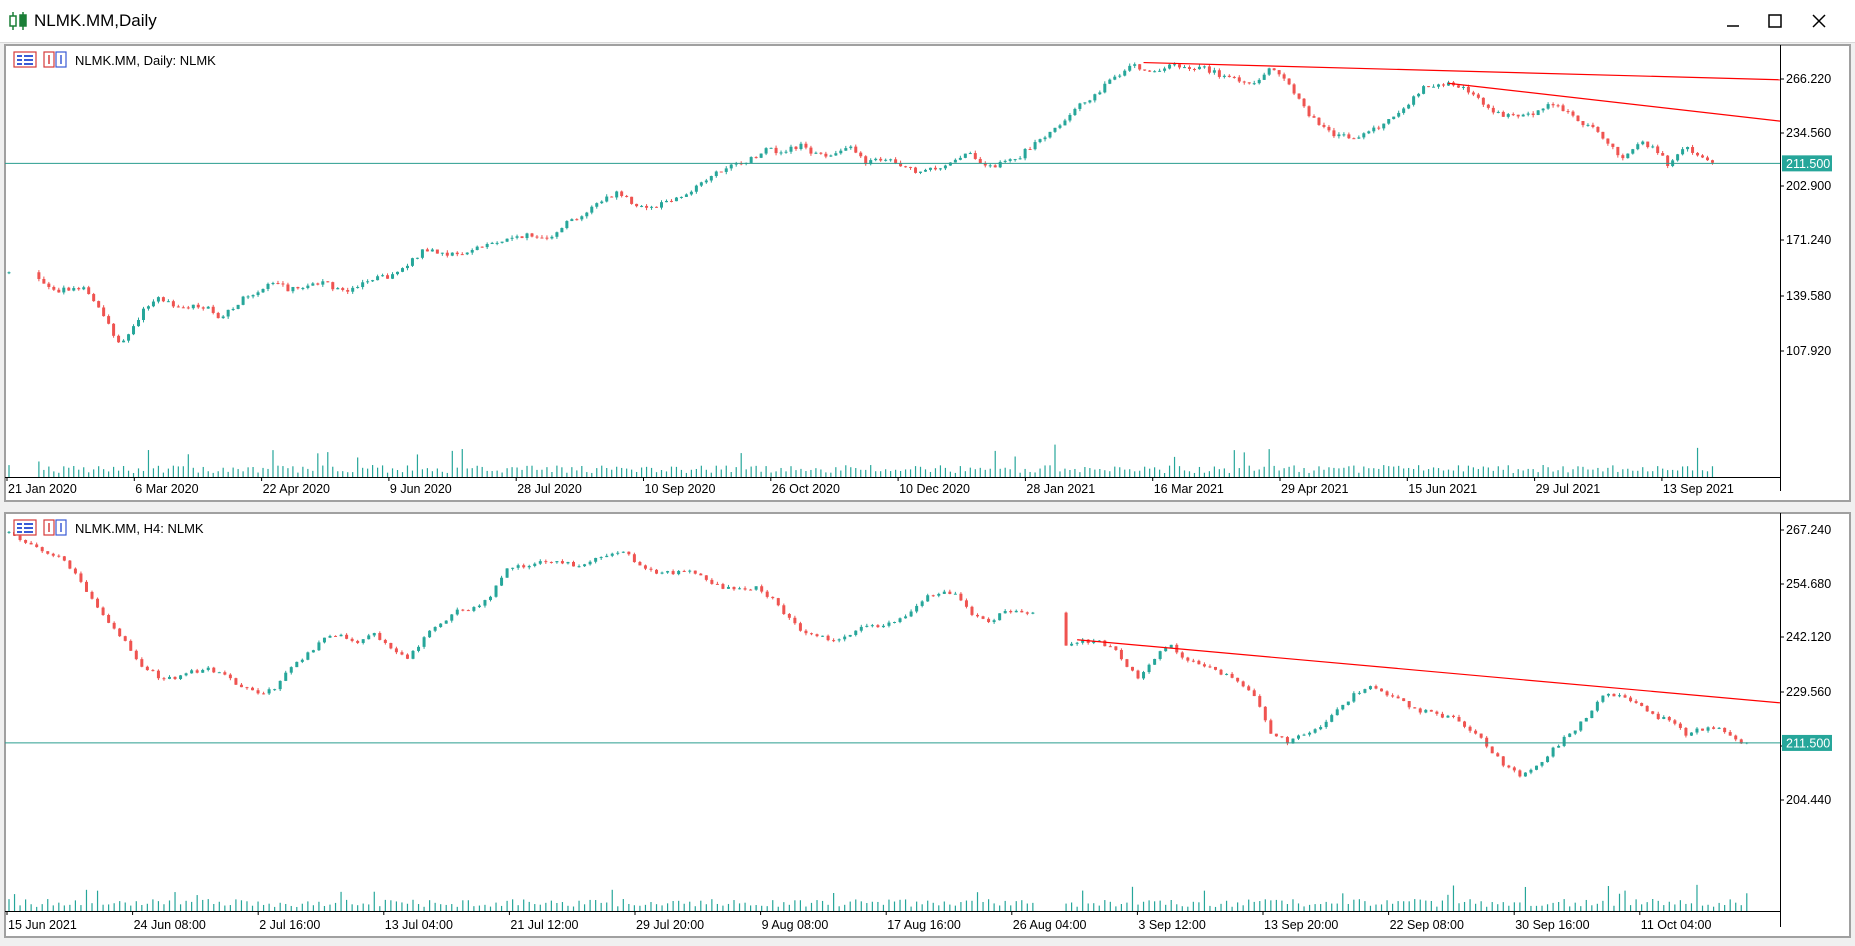  Describe the element at coordinates (1819, 21) in the screenshot. I see `close-button` at that location.